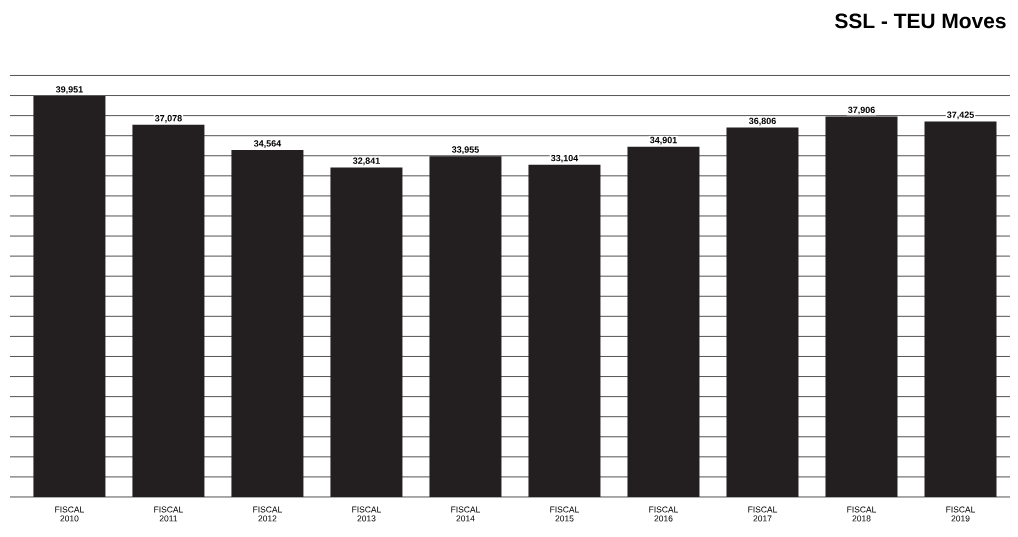 The width and height of the screenshot is (1018, 537). I want to click on data-label: 32,841, so click(366, 161).